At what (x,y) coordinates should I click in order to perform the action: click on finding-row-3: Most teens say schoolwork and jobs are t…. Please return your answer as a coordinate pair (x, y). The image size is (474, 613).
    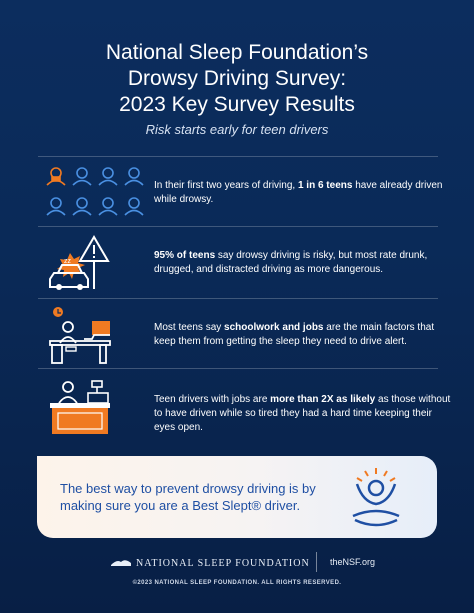
    Looking at the image, I should click on (238, 333).